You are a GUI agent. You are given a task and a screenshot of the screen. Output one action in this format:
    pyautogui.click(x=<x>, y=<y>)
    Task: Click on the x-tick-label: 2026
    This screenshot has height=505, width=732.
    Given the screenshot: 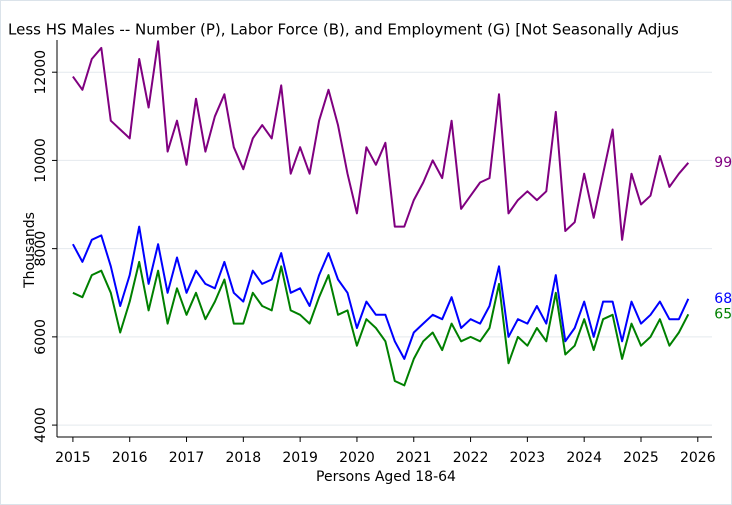 What is the action you would take?
    pyautogui.click(x=698, y=458)
    